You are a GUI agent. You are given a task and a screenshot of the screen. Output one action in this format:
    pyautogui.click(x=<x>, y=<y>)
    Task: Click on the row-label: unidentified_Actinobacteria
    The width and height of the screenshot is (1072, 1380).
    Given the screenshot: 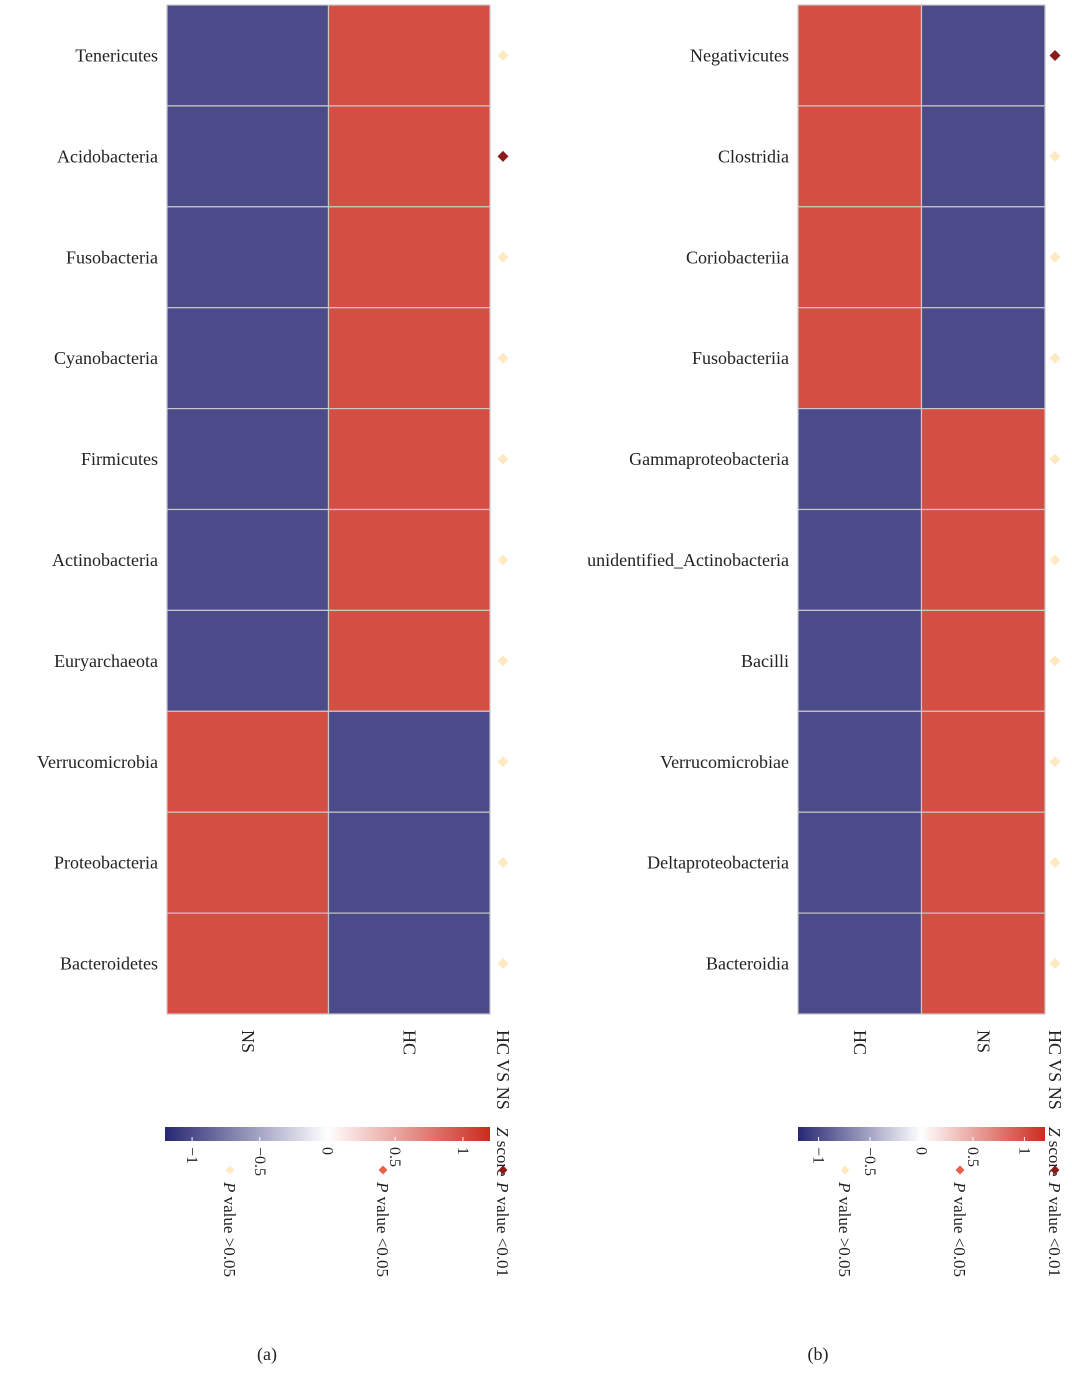 What is the action you would take?
    pyautogui.click(x=688, y=560)
    